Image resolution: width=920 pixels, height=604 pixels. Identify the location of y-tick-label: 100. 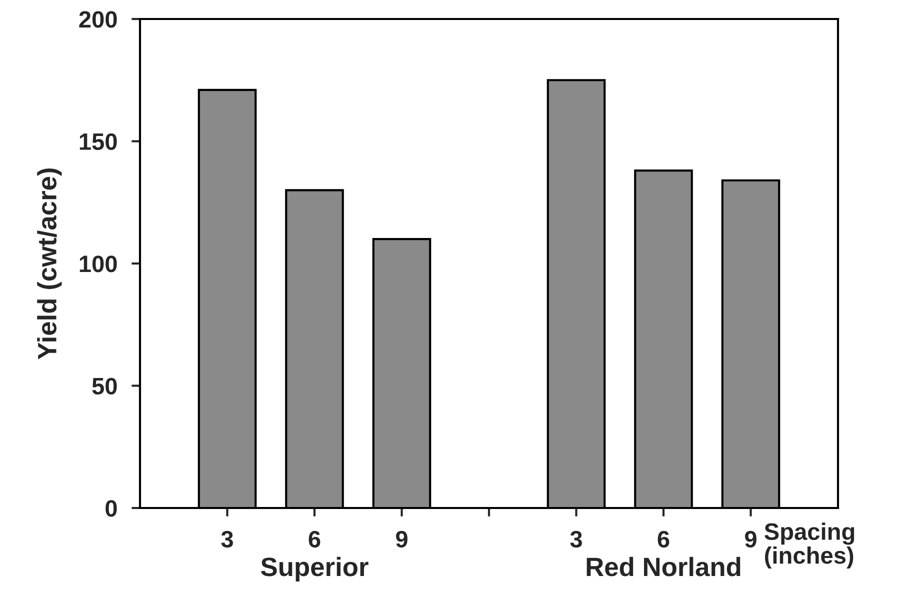
(98, 264).